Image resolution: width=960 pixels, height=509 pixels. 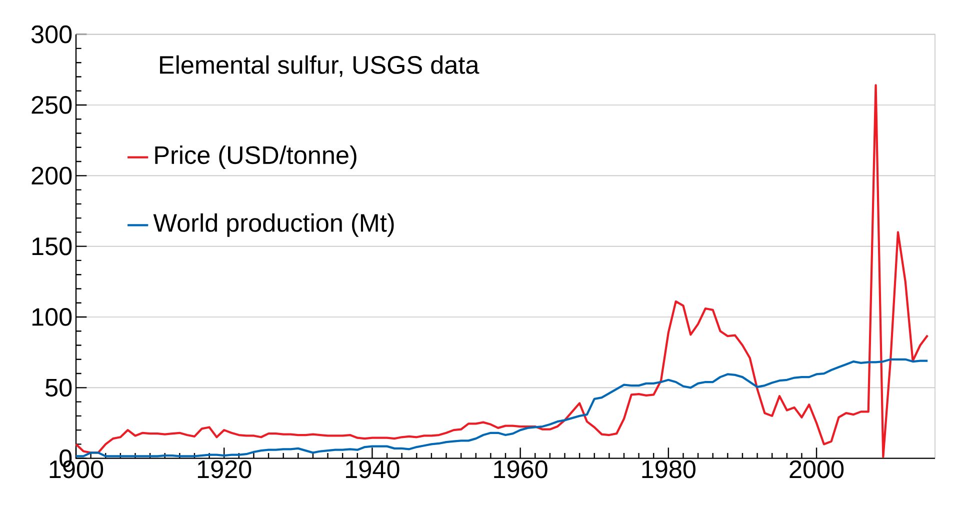 I want to click on y-tick-label: 50, so click(x=59, y=387).